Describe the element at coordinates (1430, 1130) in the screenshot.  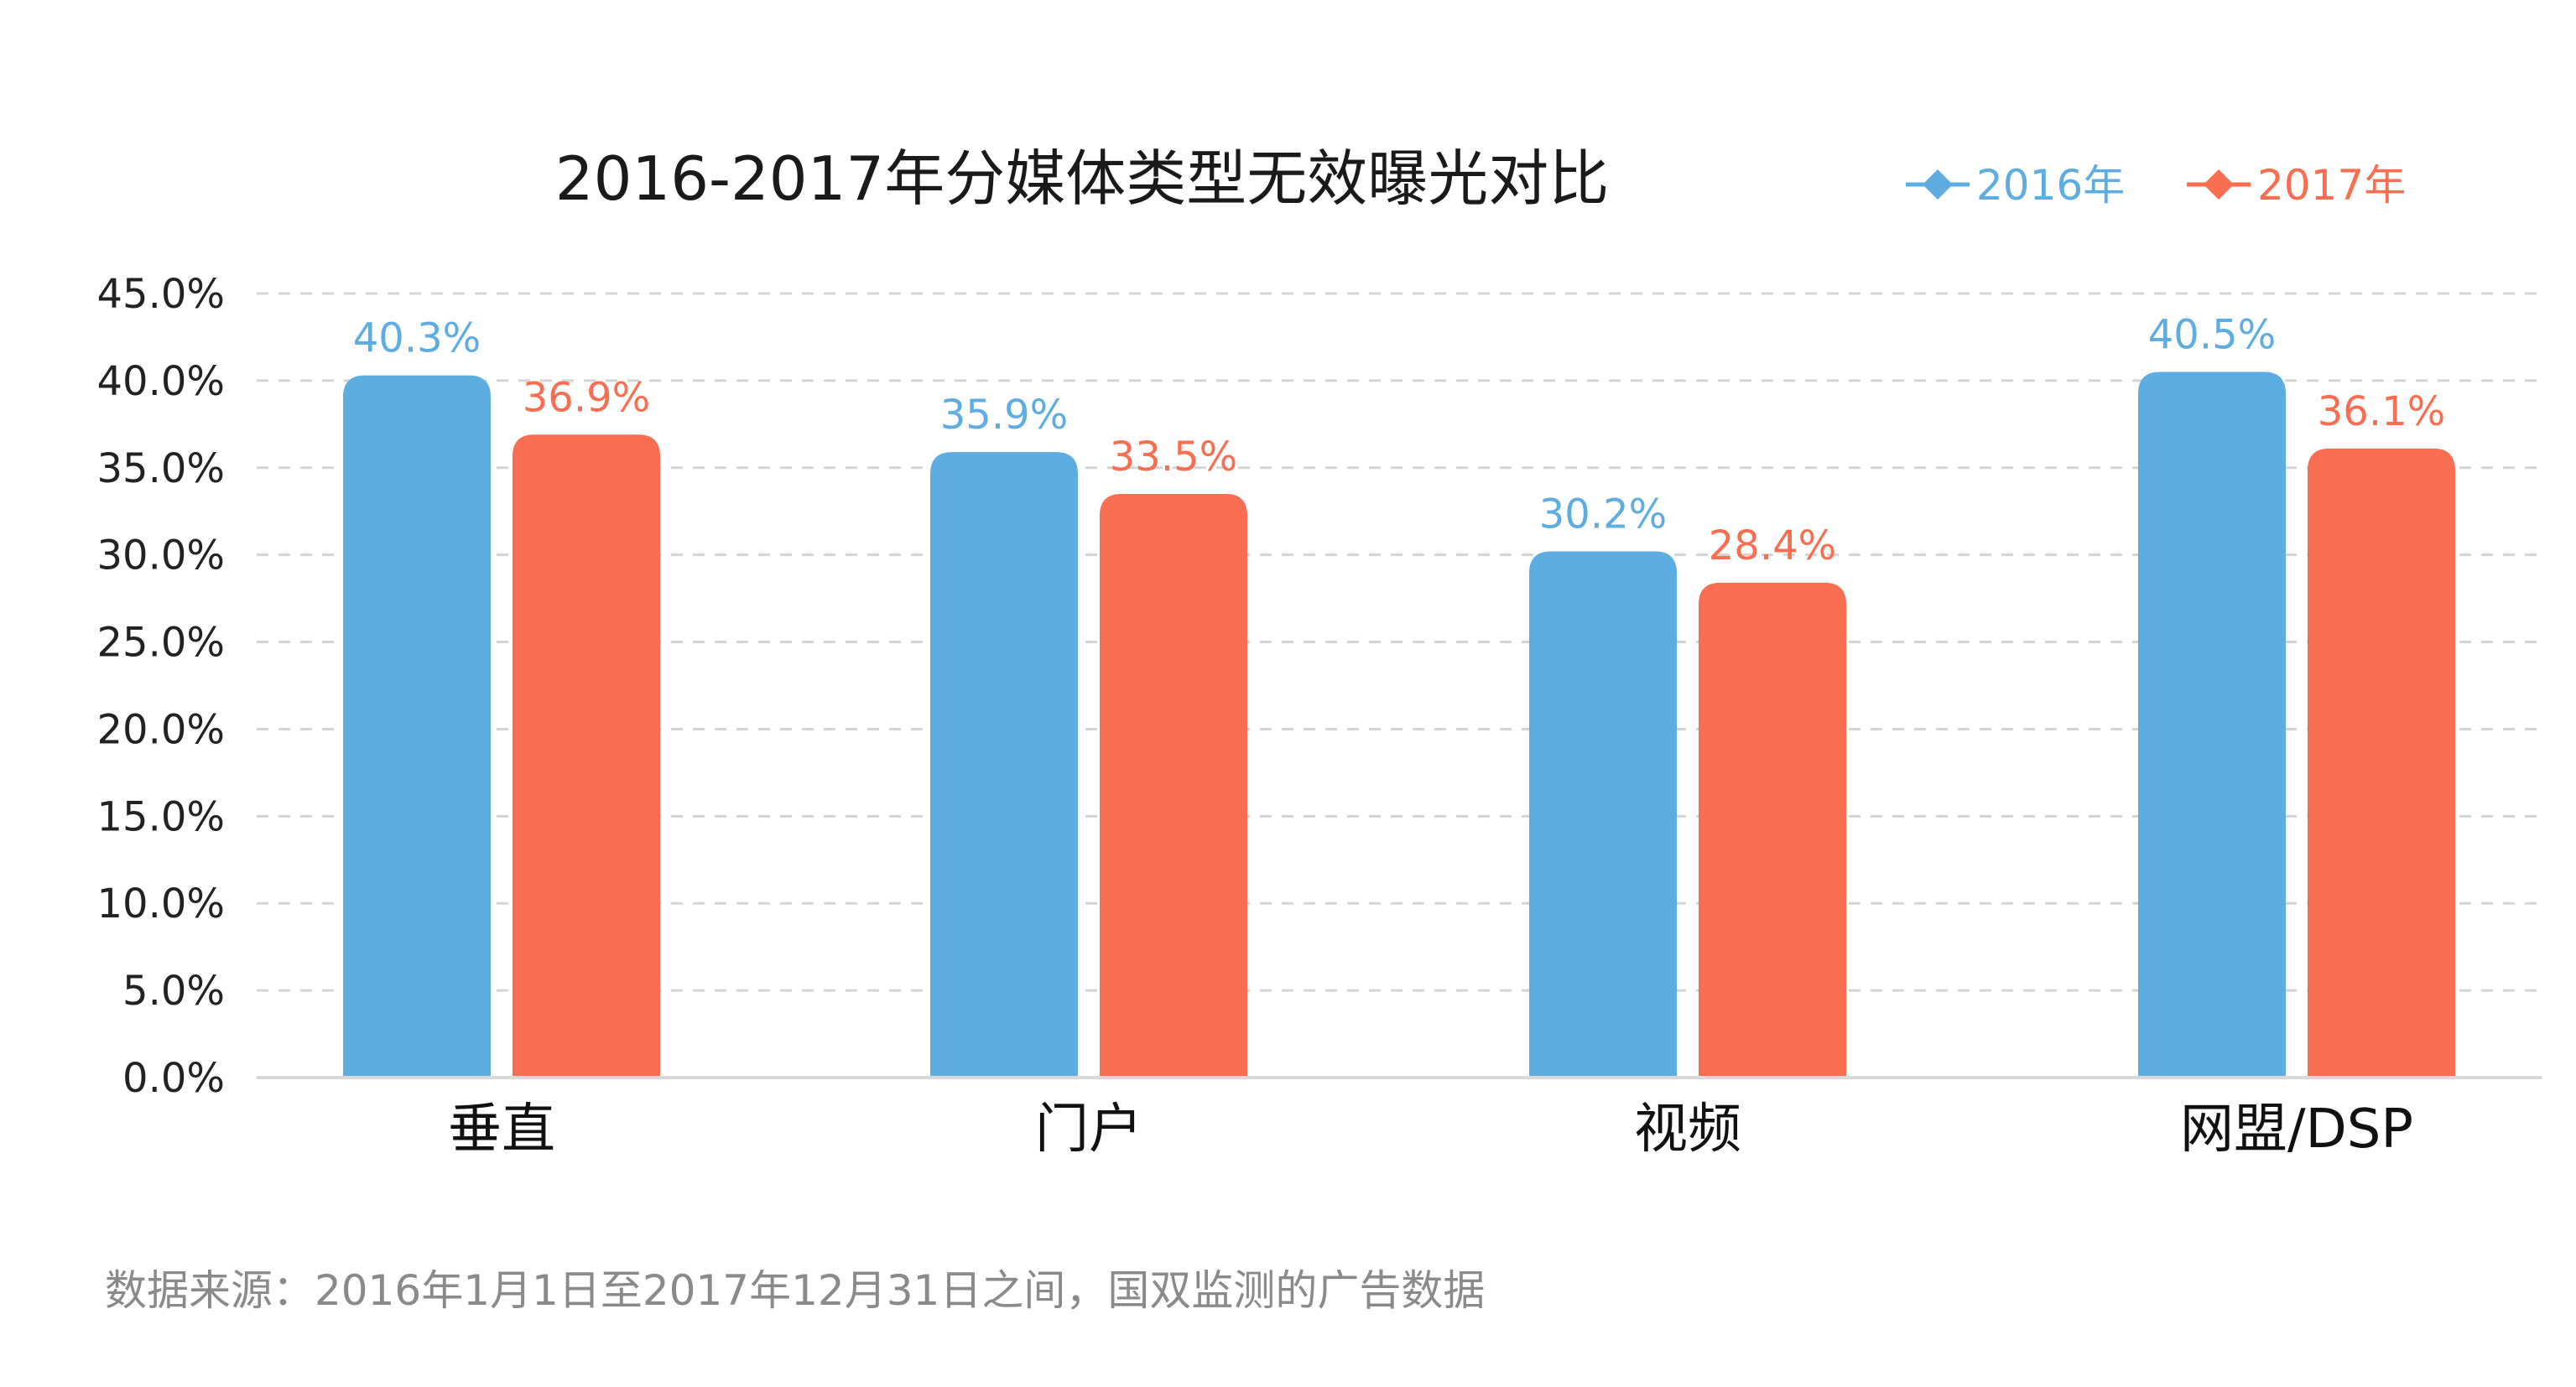
I see `x-axis: 垂直 门户 视频 网盟/DSP` at that location.